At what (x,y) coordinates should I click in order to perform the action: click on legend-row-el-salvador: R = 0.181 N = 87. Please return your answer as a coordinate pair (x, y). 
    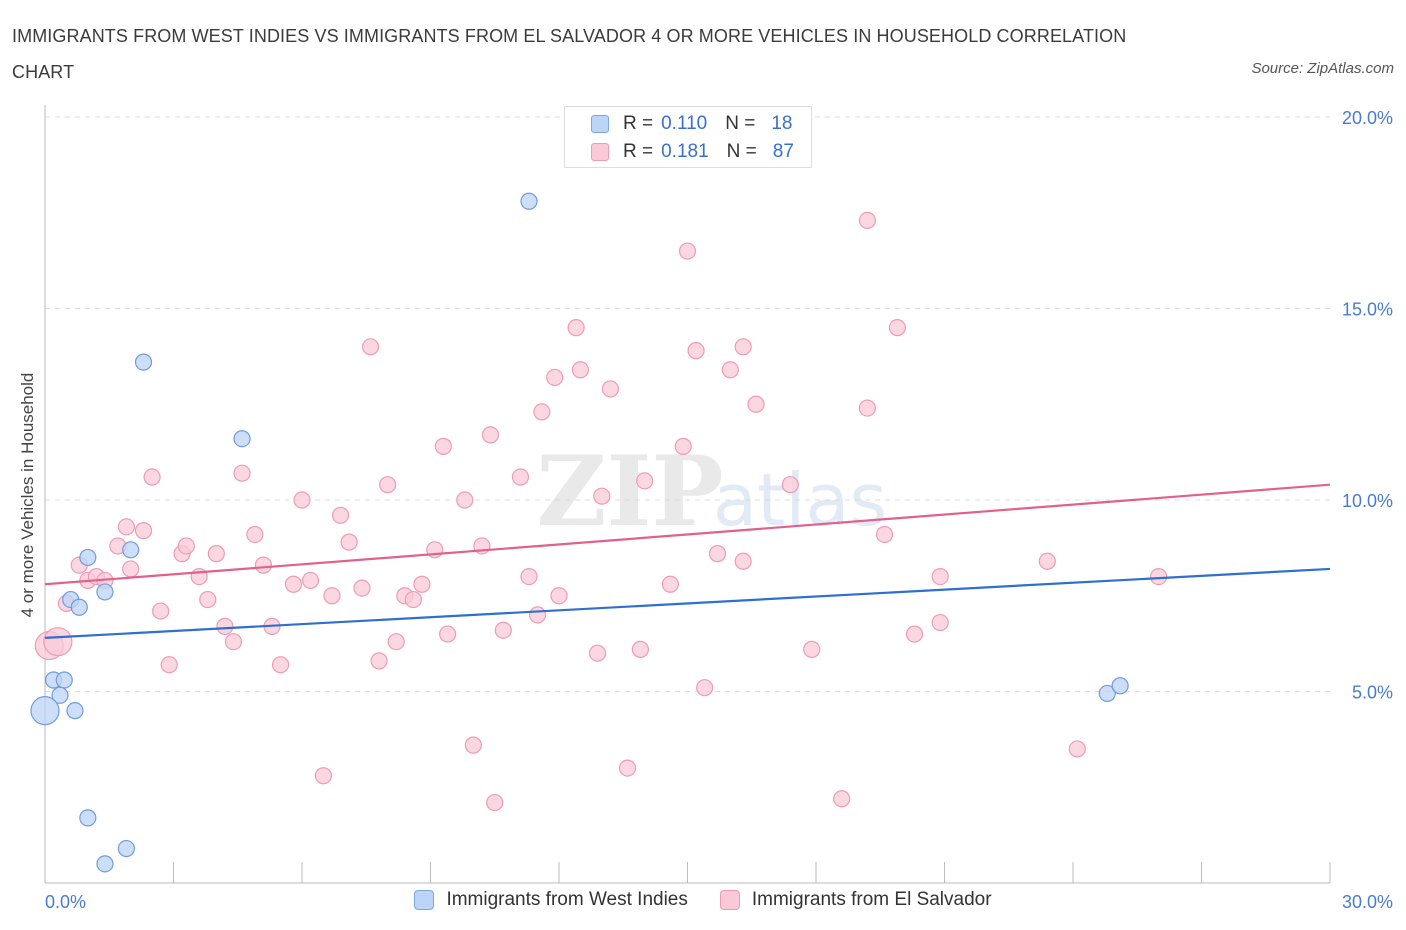
    Looking at the image, I should click on (692, 152).